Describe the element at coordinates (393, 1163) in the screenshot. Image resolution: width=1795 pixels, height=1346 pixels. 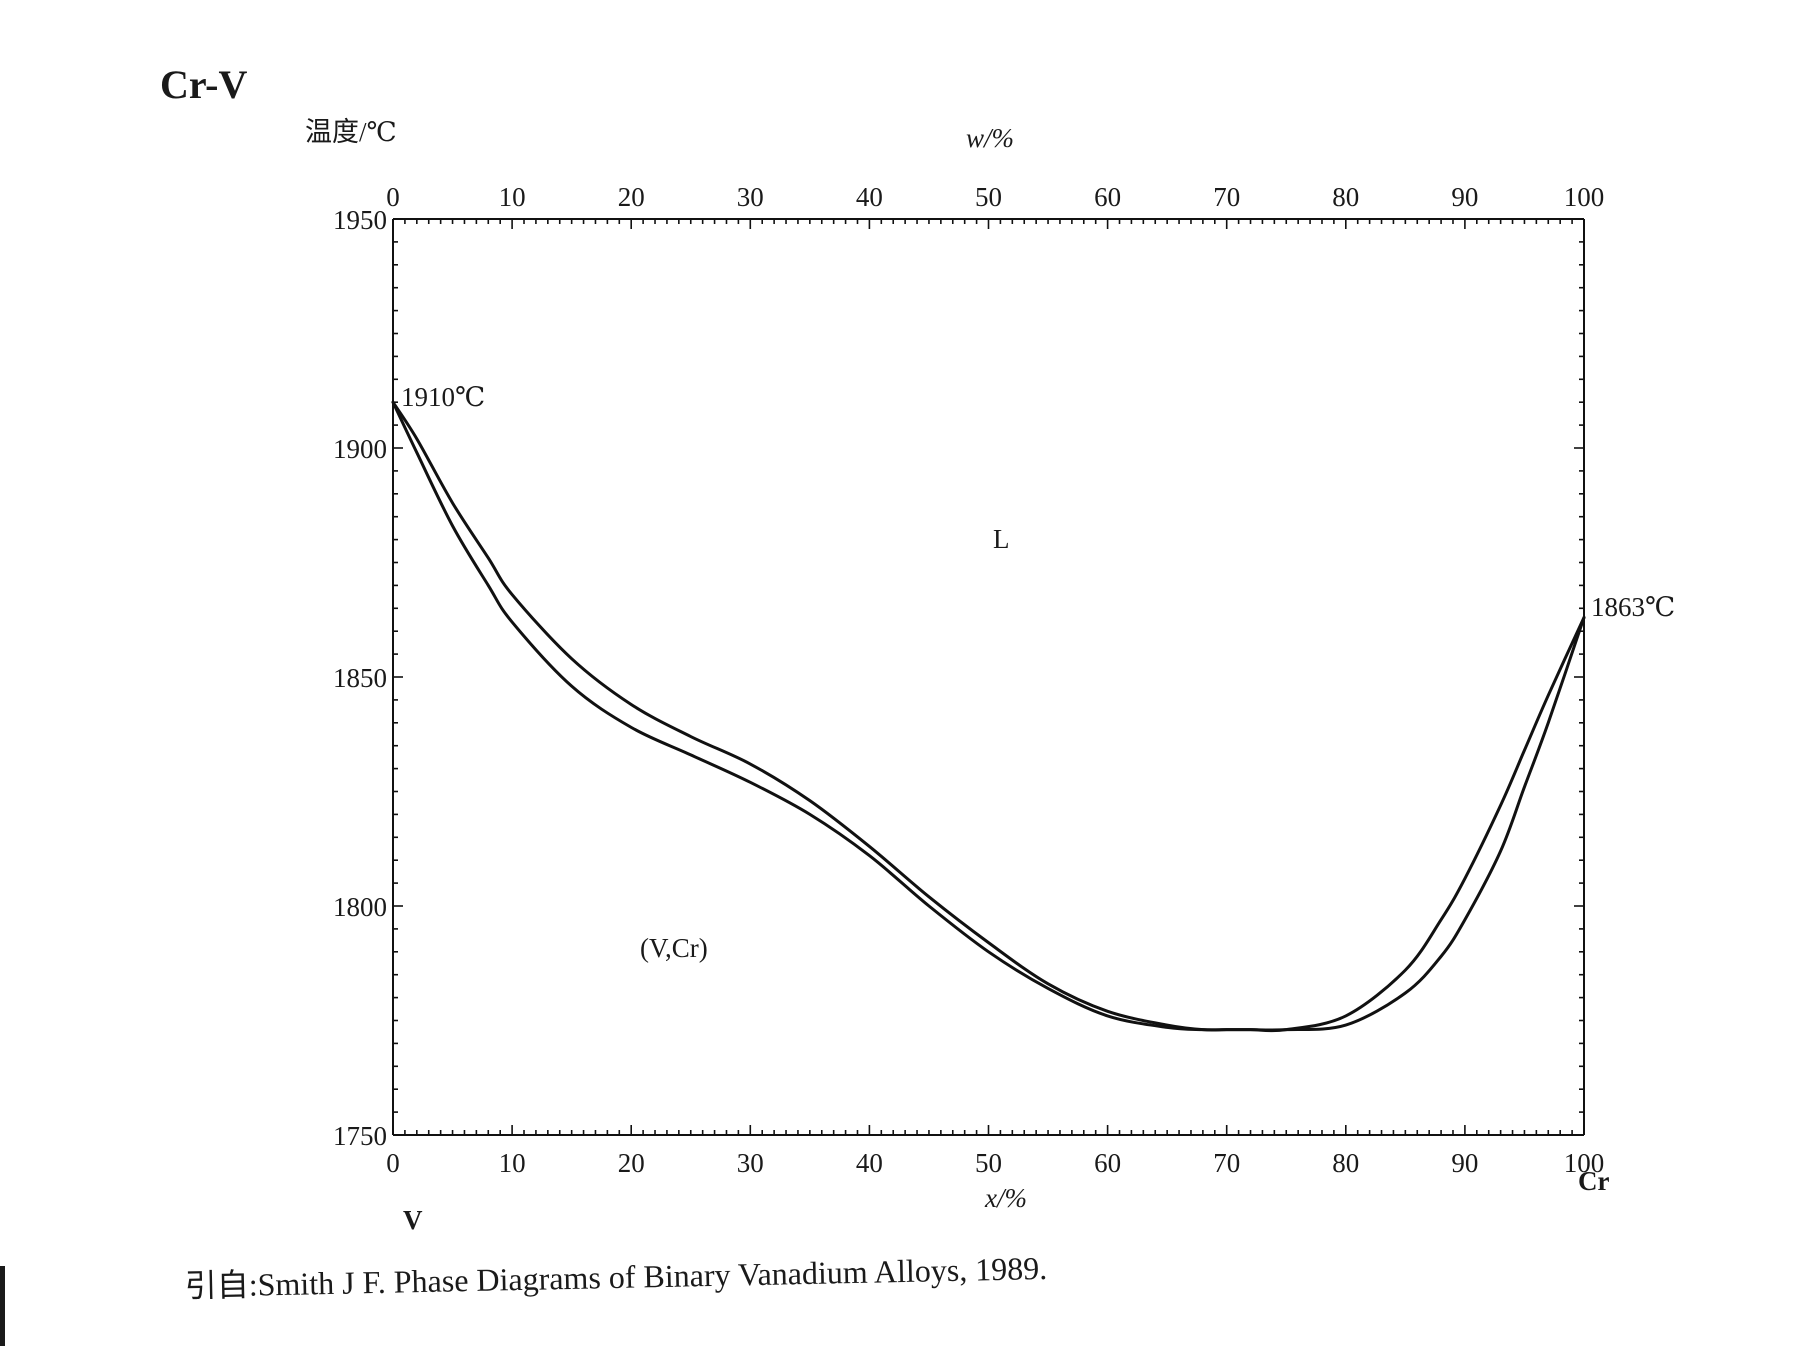
I see `x-tick-label: 0` at that location.